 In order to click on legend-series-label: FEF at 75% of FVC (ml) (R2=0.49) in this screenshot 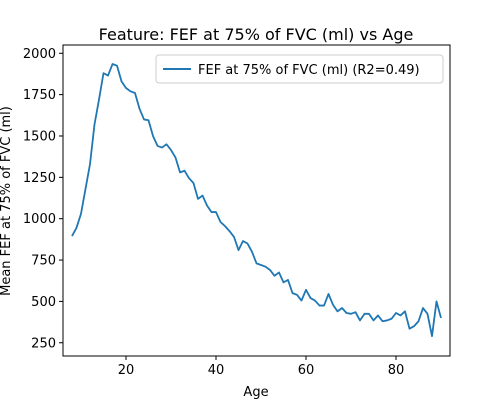, I will do `click(309, 70)`.